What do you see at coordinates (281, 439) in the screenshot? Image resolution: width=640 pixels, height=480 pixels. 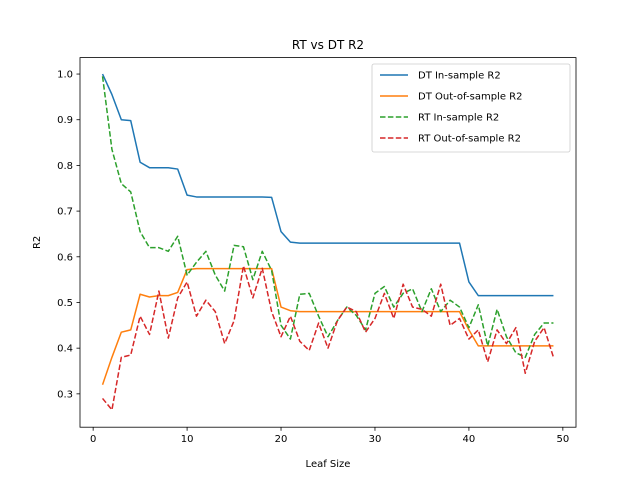 I see `x-tick-label: 20` at bounding box center [281, 439].